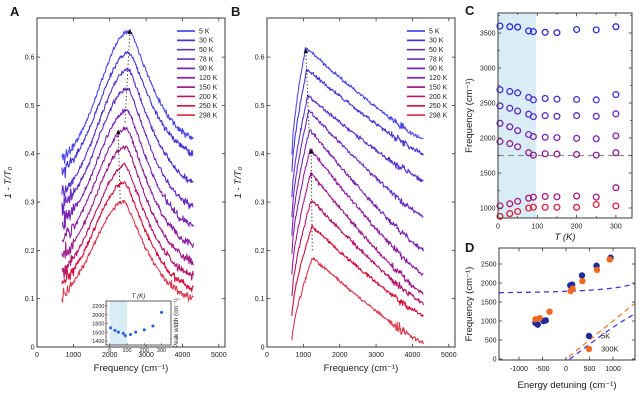  Describe the element at coordinates (15, 11) in the screenshot. I see `panel-a-label: A` at that location.